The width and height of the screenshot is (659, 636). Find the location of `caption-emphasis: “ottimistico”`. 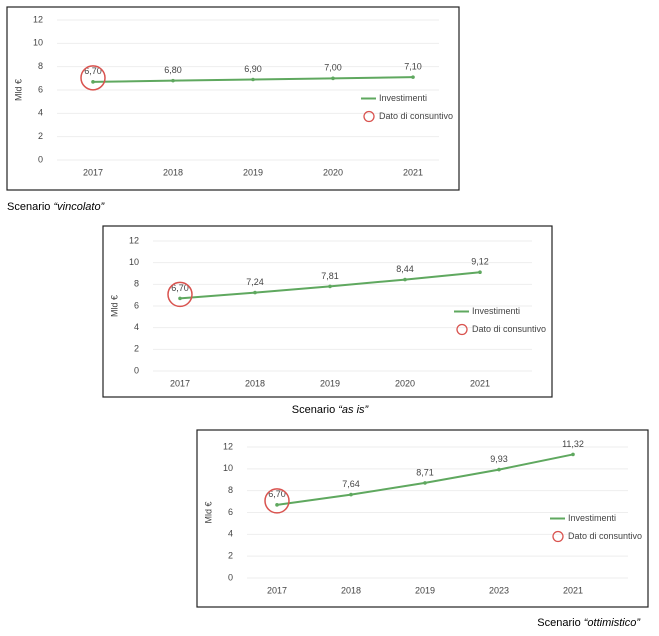

caption-emphasis: “ottimistico” is located at coordinates (613, 623).